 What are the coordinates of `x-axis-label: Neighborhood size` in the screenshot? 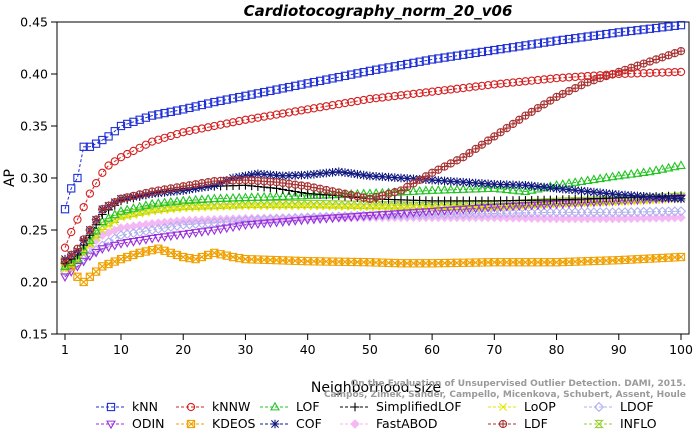 It's located at (376, 388).